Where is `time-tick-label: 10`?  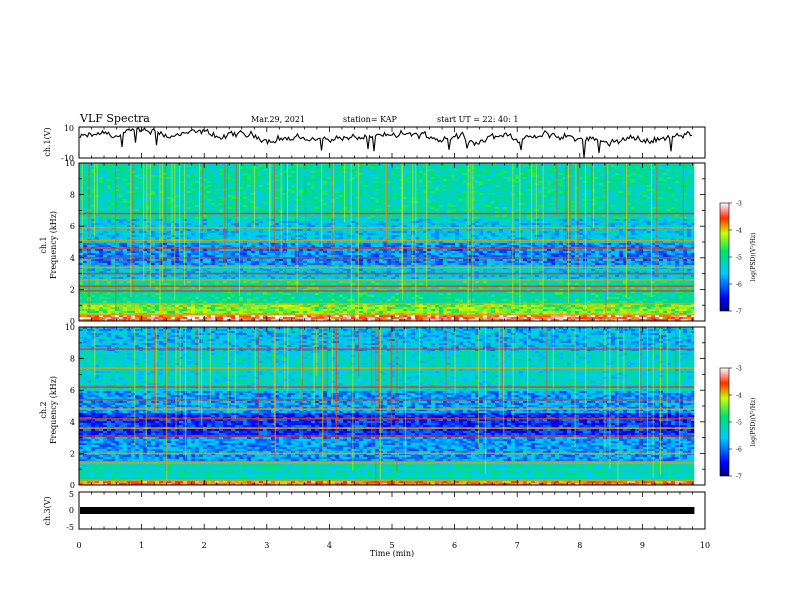
time-tick-label: 10 is located at coordinates (705, 545).